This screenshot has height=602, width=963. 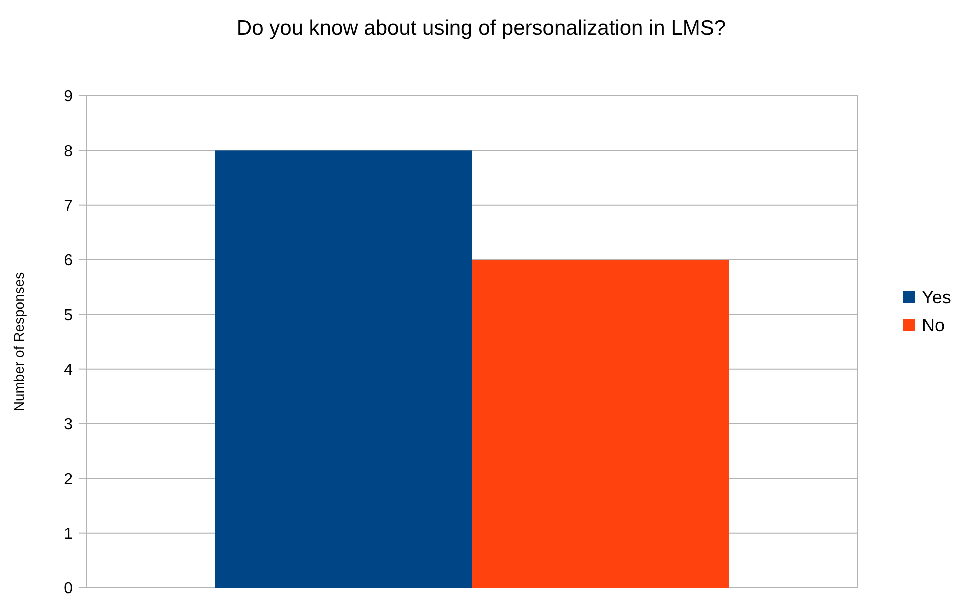 What do you see at coordinates (69, 425) in the screenshot?
I see `y-tick-label: 3` at bounding box center [69, 425].